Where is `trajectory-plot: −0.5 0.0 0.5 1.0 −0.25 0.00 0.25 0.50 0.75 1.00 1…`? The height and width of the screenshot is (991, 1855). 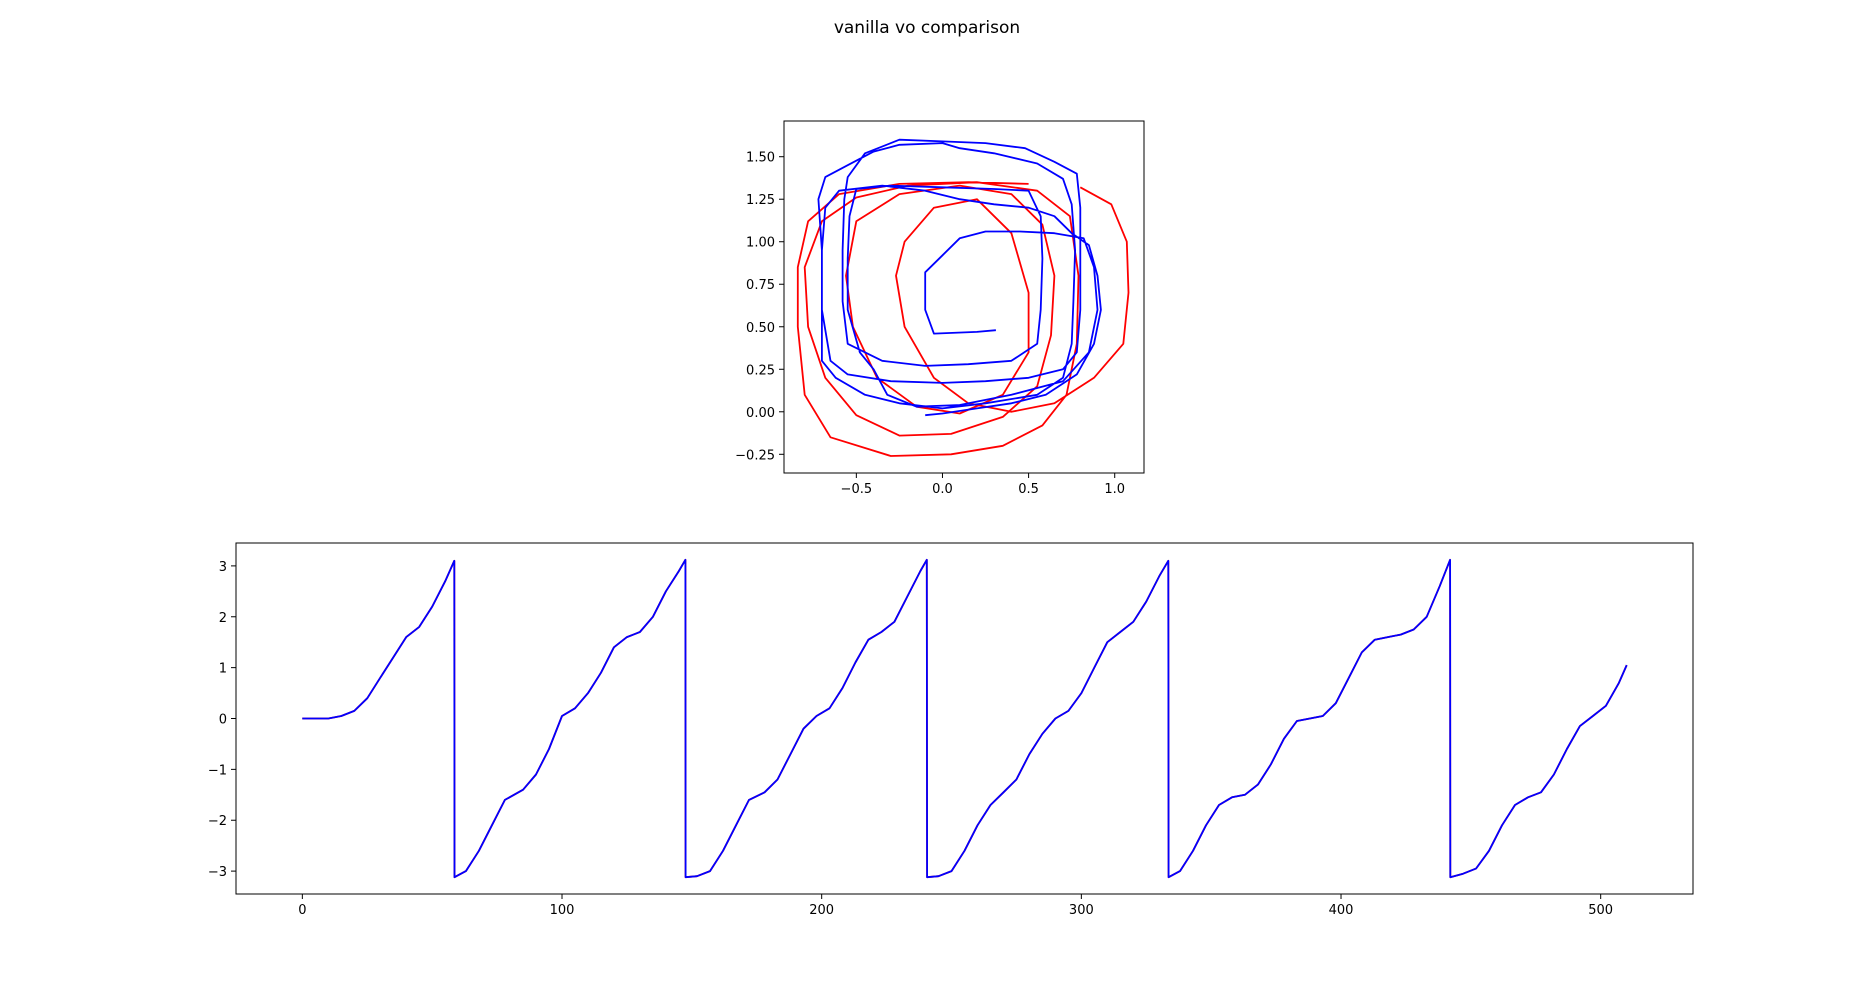 trajectory-plot: −0.5 0.0 0.5 1.0 −0.25 0.00 0.25 0.50 0.75 1.00 1… is located at coordinates (940, 308).